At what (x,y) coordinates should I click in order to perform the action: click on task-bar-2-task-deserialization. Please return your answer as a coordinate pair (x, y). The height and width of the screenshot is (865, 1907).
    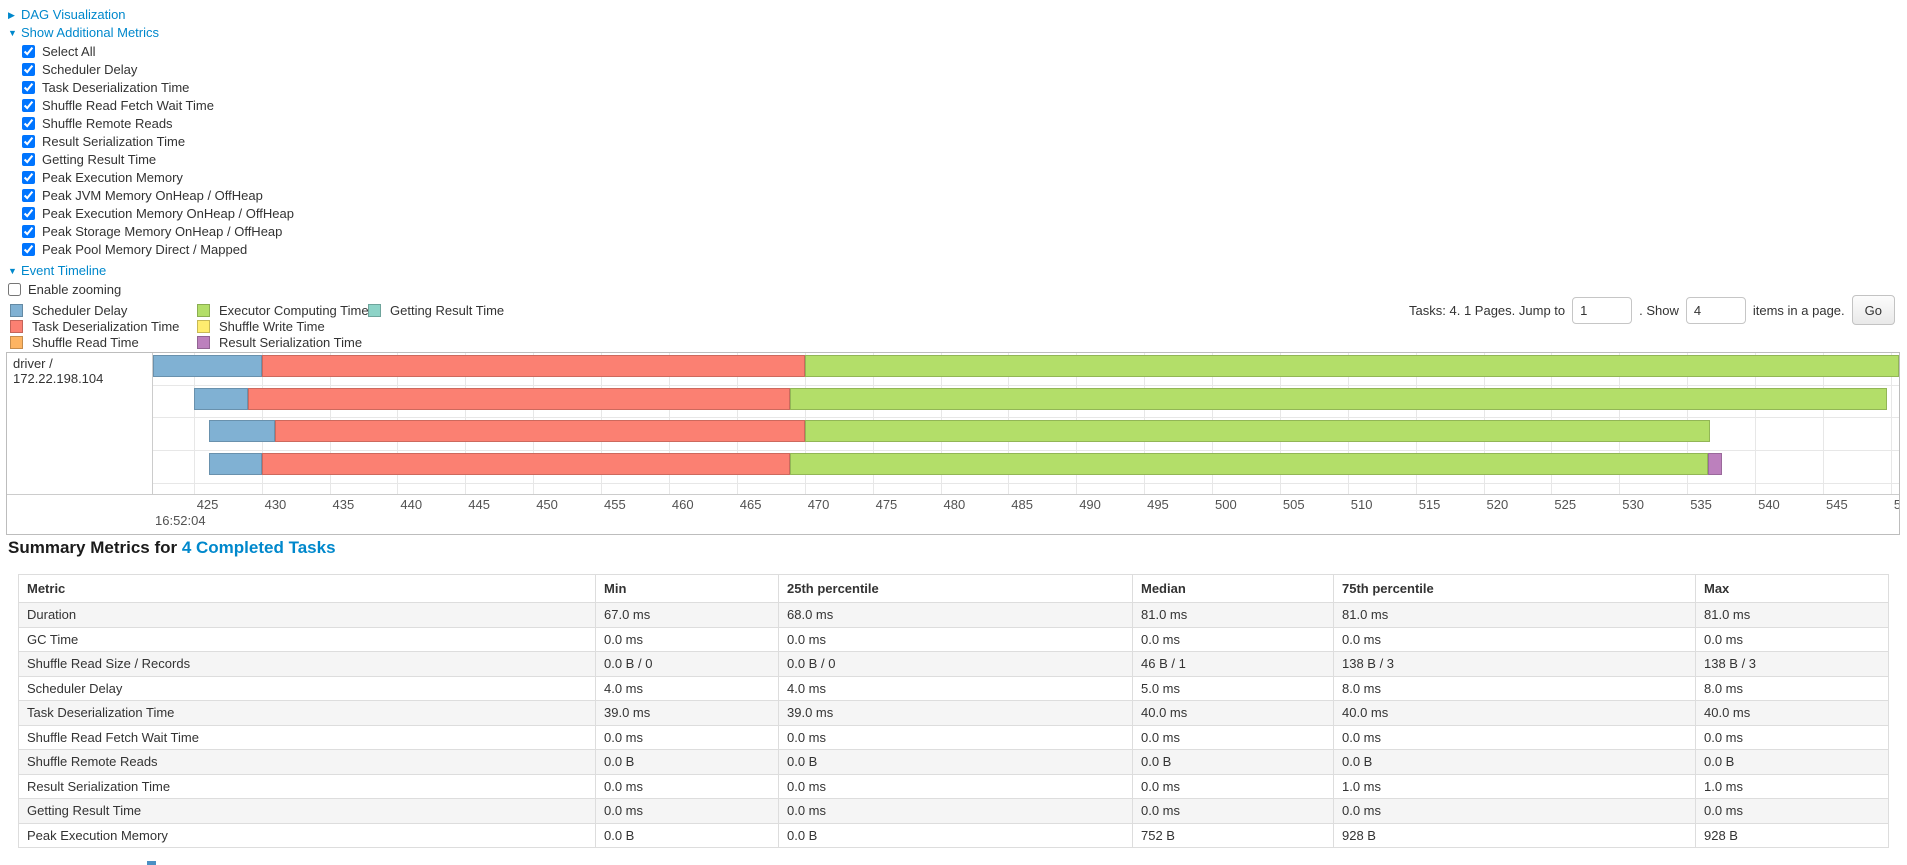
    Looking at the image, I should click on (540, 431).